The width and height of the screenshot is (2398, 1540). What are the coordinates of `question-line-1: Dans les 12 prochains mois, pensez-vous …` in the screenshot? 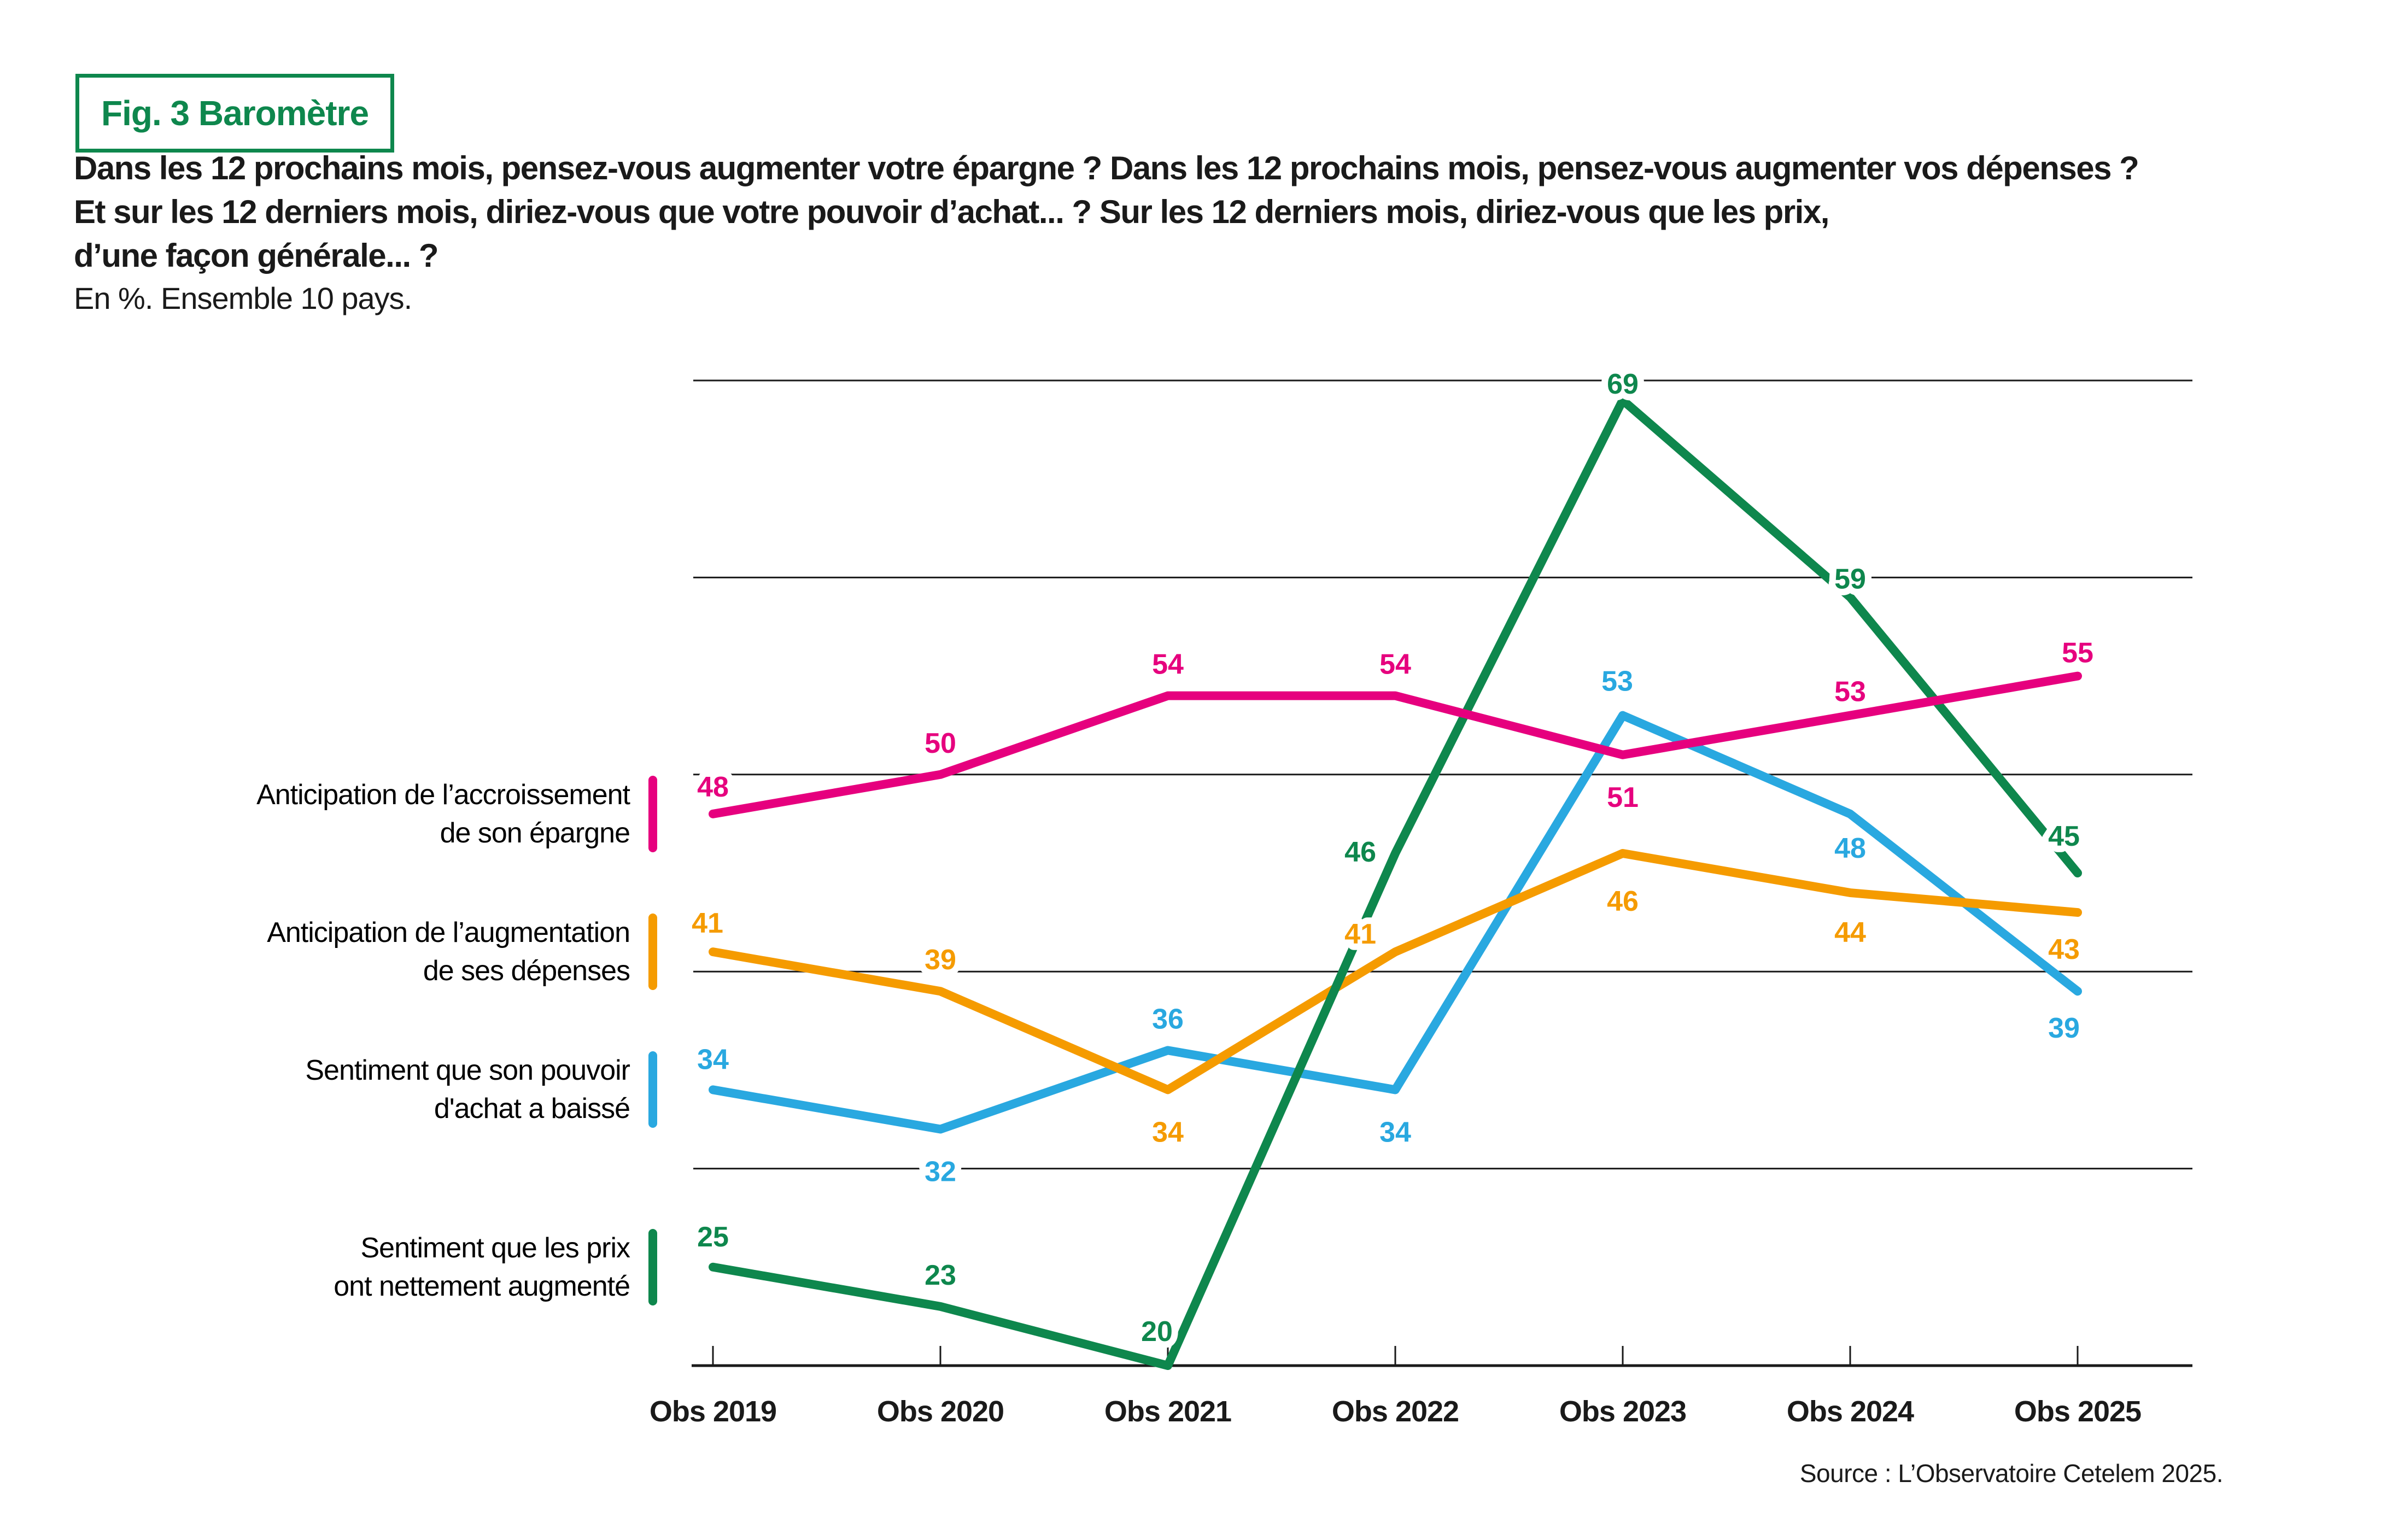 It's located at (1106, 168).